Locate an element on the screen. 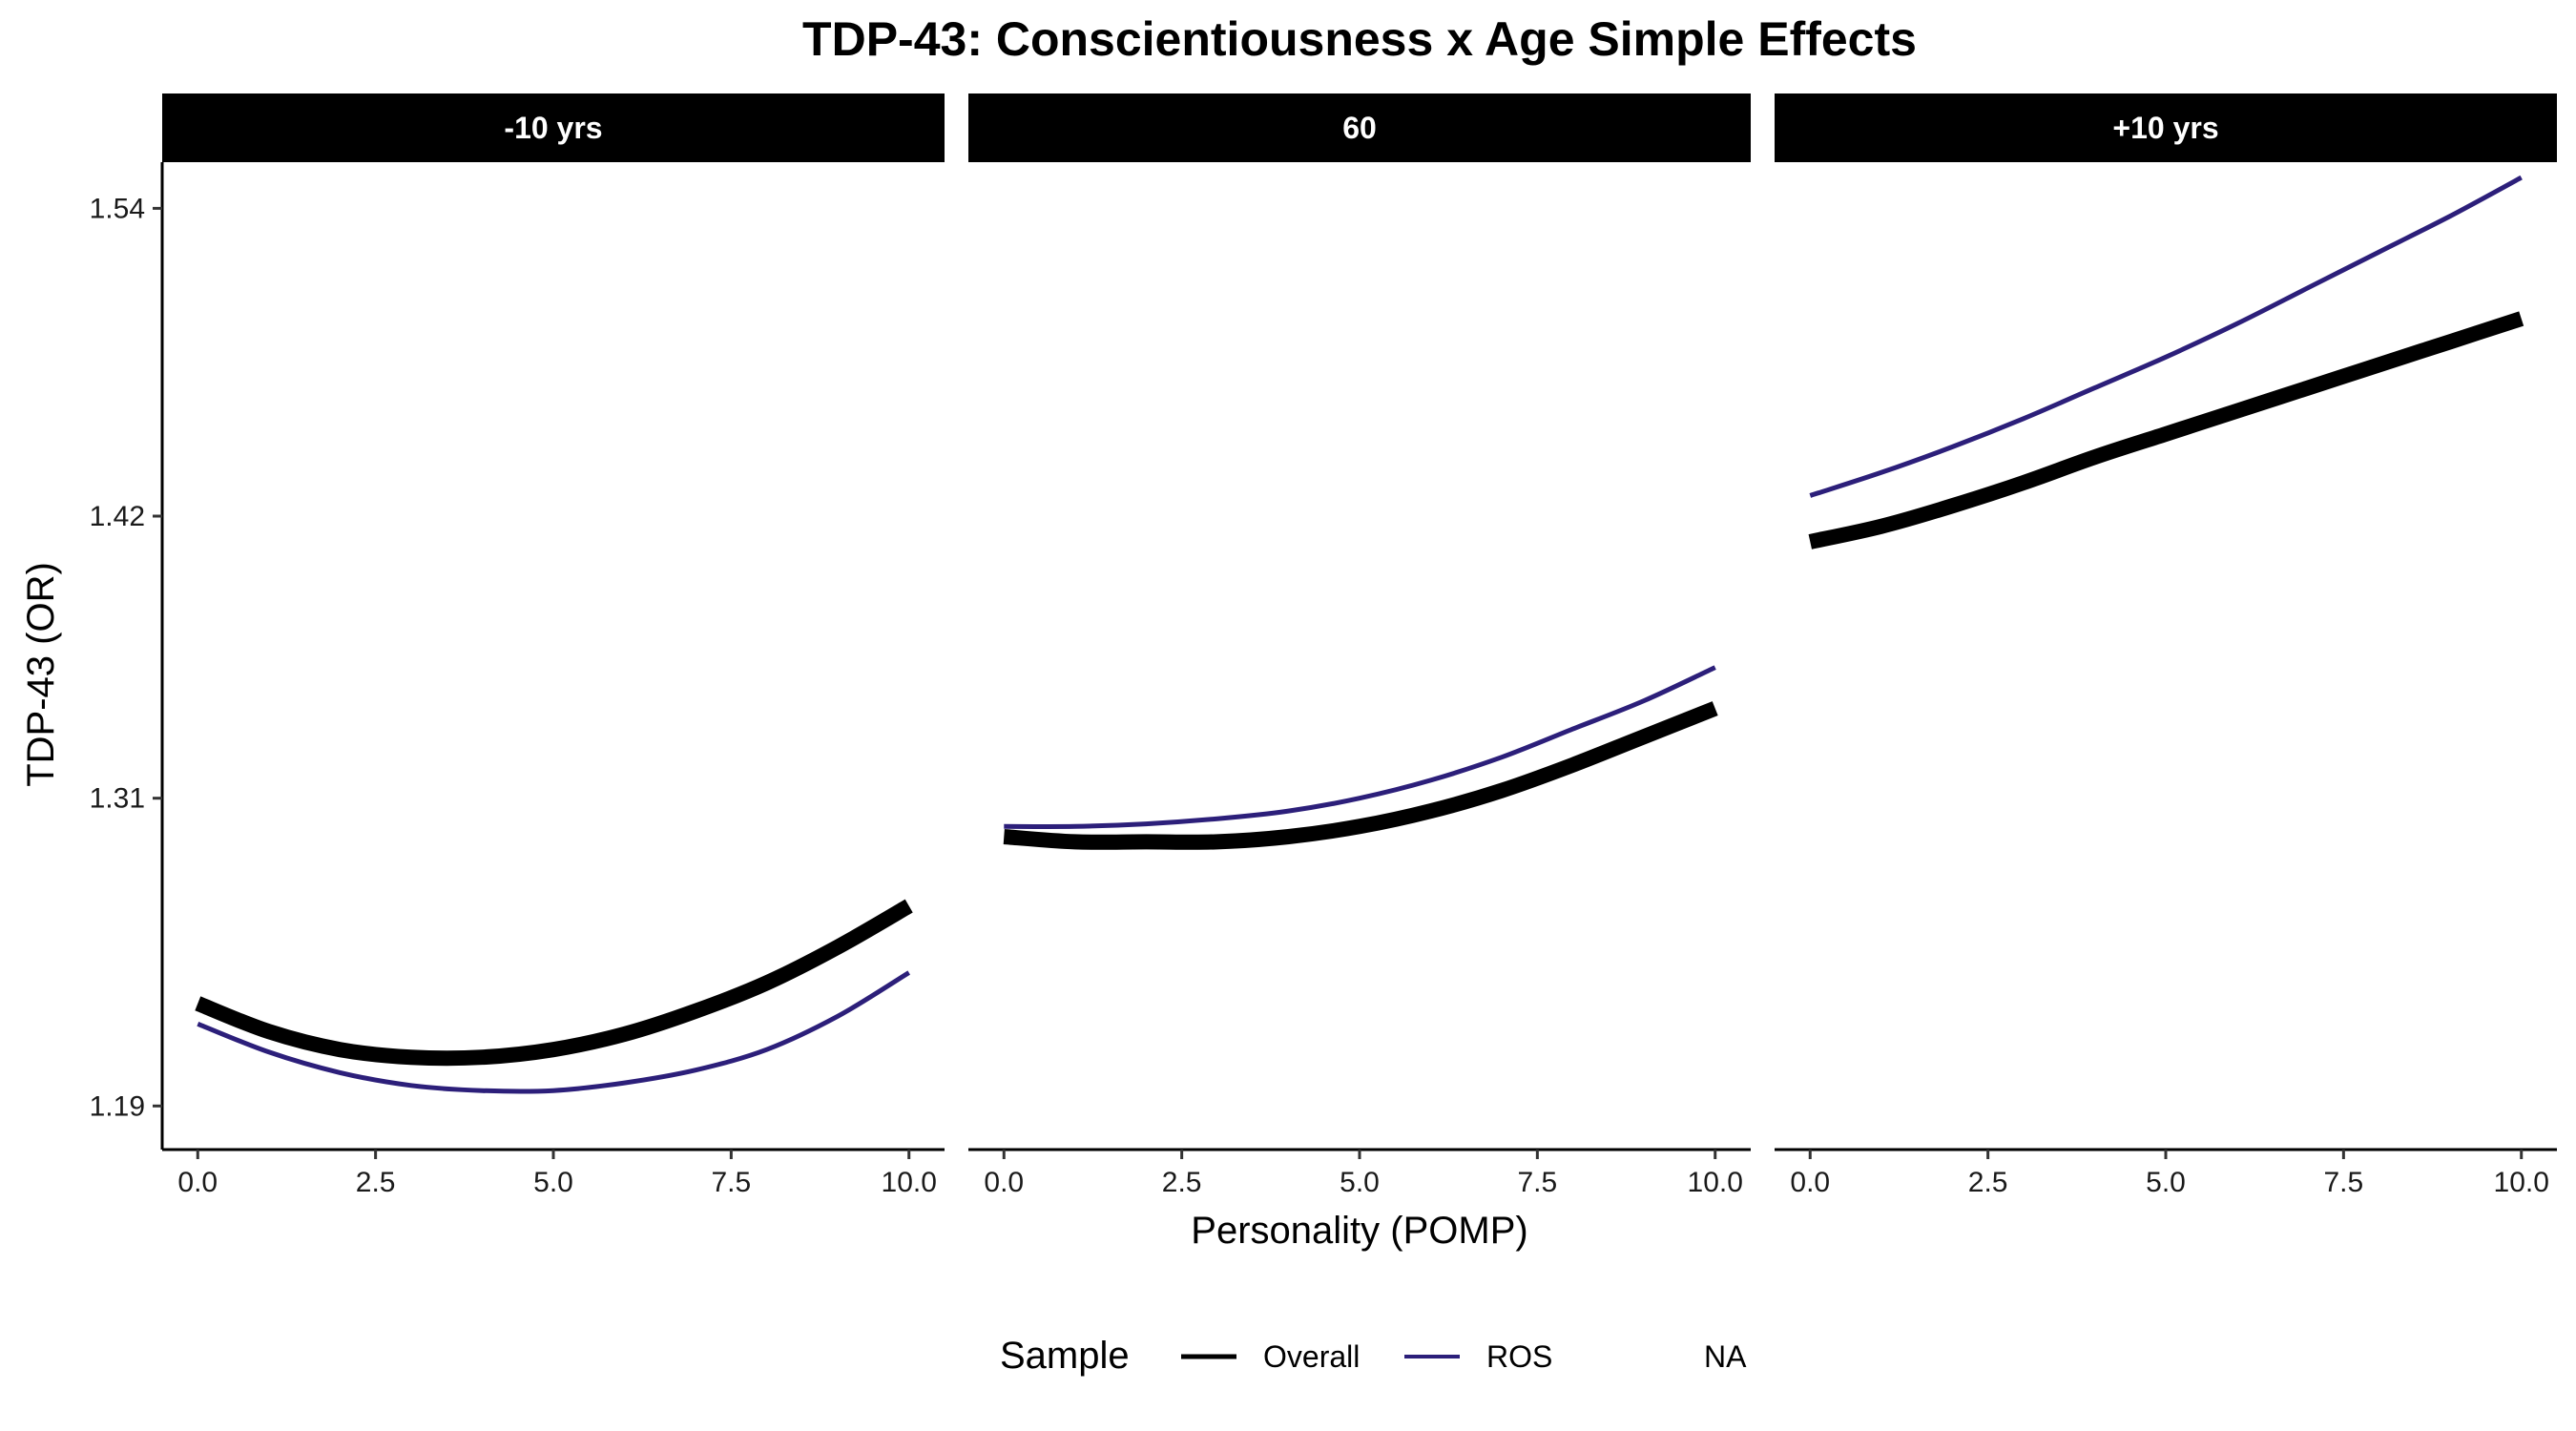 The image size is (2576, 1431). legend-label: NA is located at coordinates (1725, 1356).